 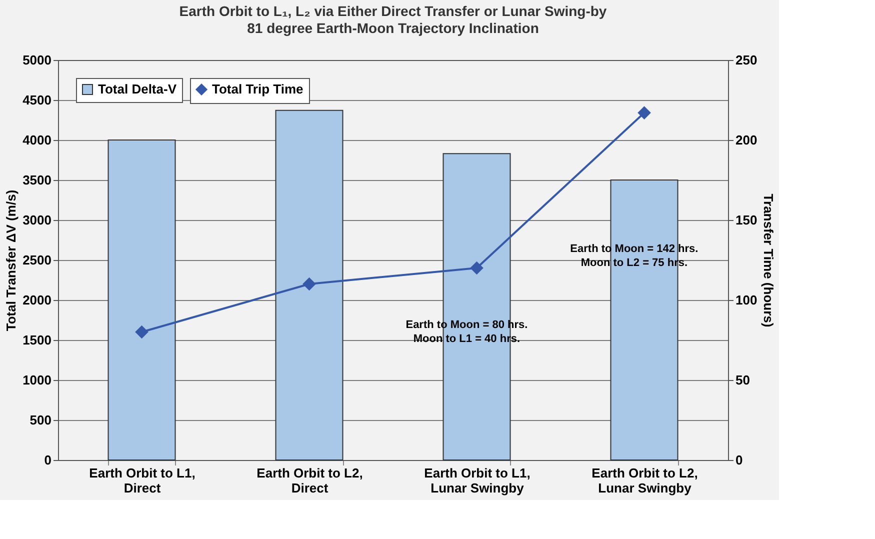 I want to click on y2-tick-label: 0, so click(x=739, y=460).